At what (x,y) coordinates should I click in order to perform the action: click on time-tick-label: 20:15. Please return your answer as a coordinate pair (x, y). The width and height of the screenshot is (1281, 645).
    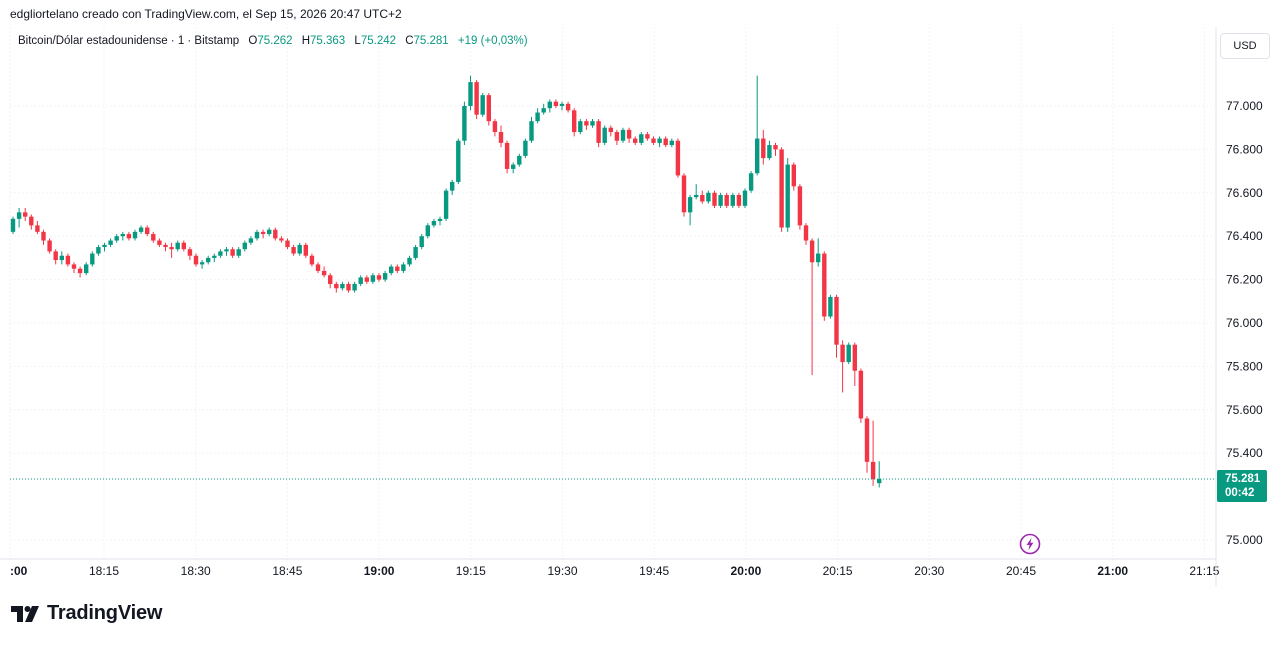
    Looking at the image, I should click on (838, 571).